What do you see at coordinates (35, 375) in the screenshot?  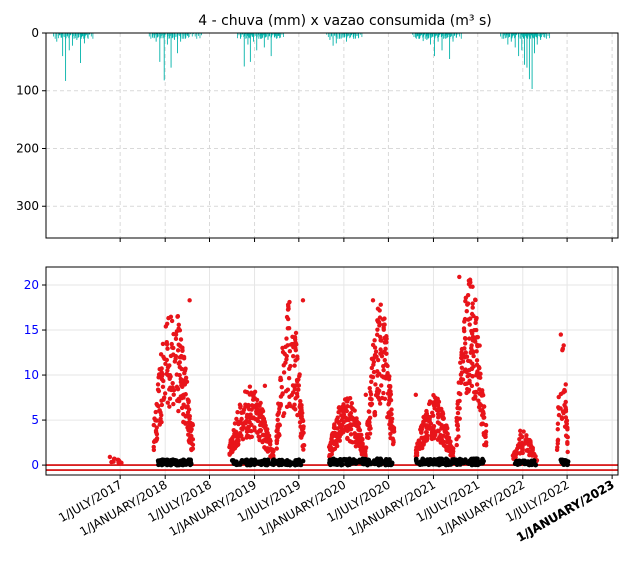 I see `flow-y-ticks: 0 5 10 15 20` at bounding box center [35, 375].